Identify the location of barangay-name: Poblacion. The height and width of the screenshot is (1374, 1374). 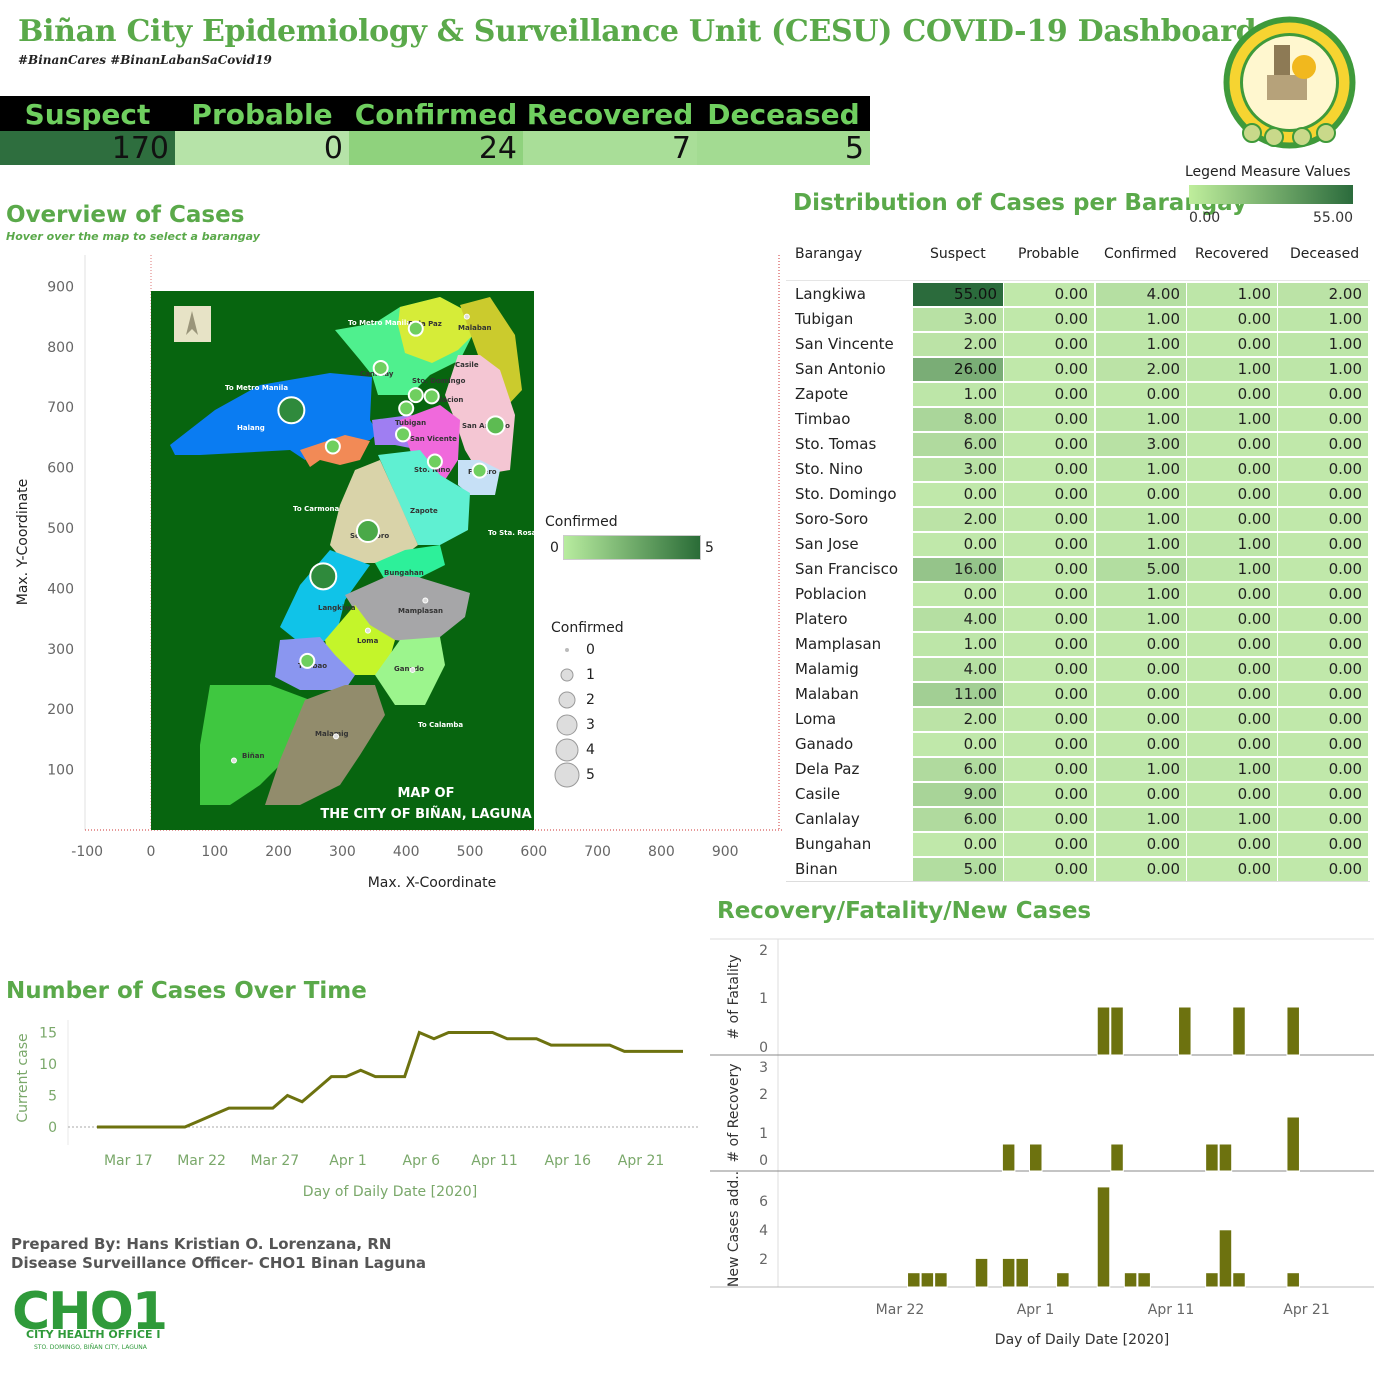
(831, 594).